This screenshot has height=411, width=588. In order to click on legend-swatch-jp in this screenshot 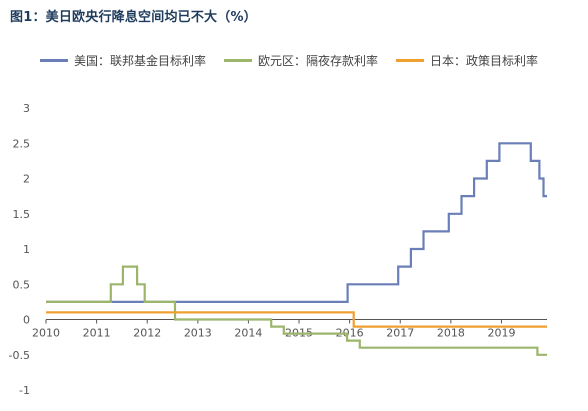, I will do `click(410, 60)`.